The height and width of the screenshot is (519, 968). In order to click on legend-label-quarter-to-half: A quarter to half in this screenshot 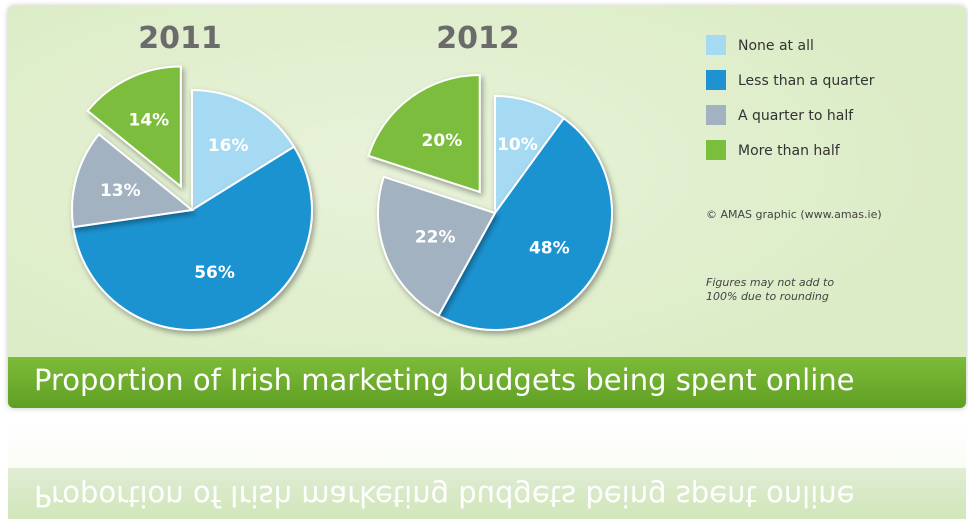, I will do `click(796, 116)`.